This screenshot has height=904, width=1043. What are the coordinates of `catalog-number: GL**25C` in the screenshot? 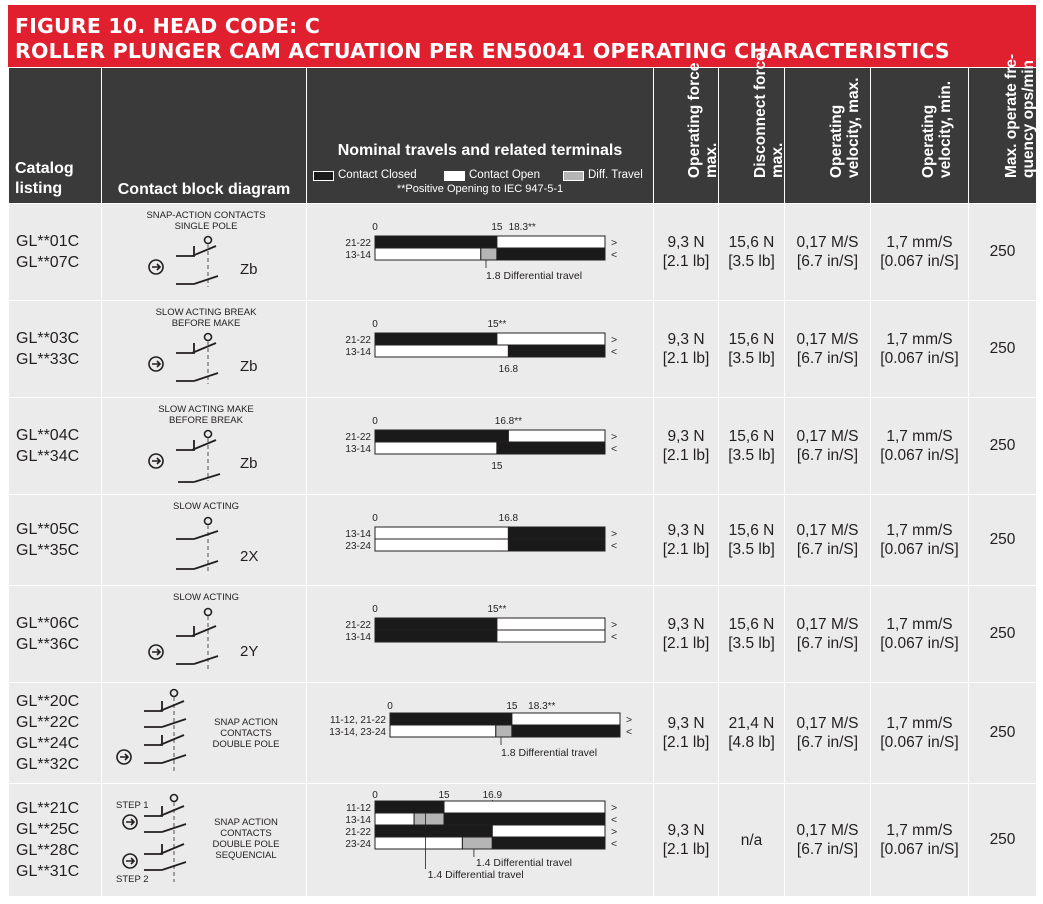 It's located at (48, 829).